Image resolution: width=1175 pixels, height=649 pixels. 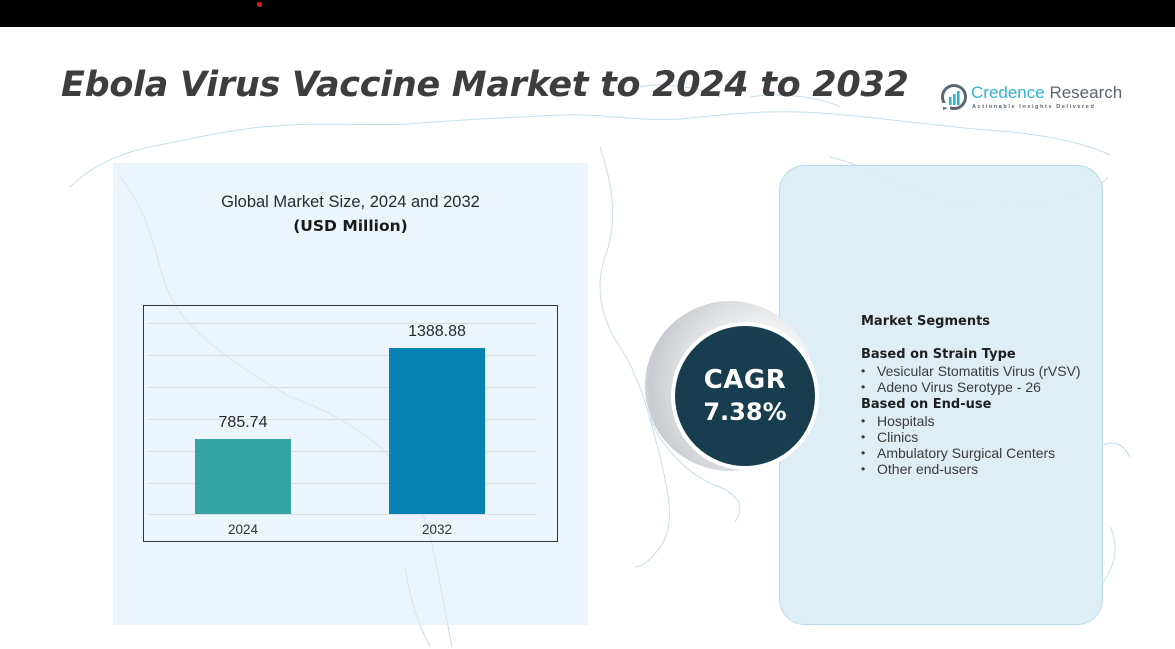 I want to click on list-item: Adeno Virus Serotype - 26, so click(x=981, y=387).